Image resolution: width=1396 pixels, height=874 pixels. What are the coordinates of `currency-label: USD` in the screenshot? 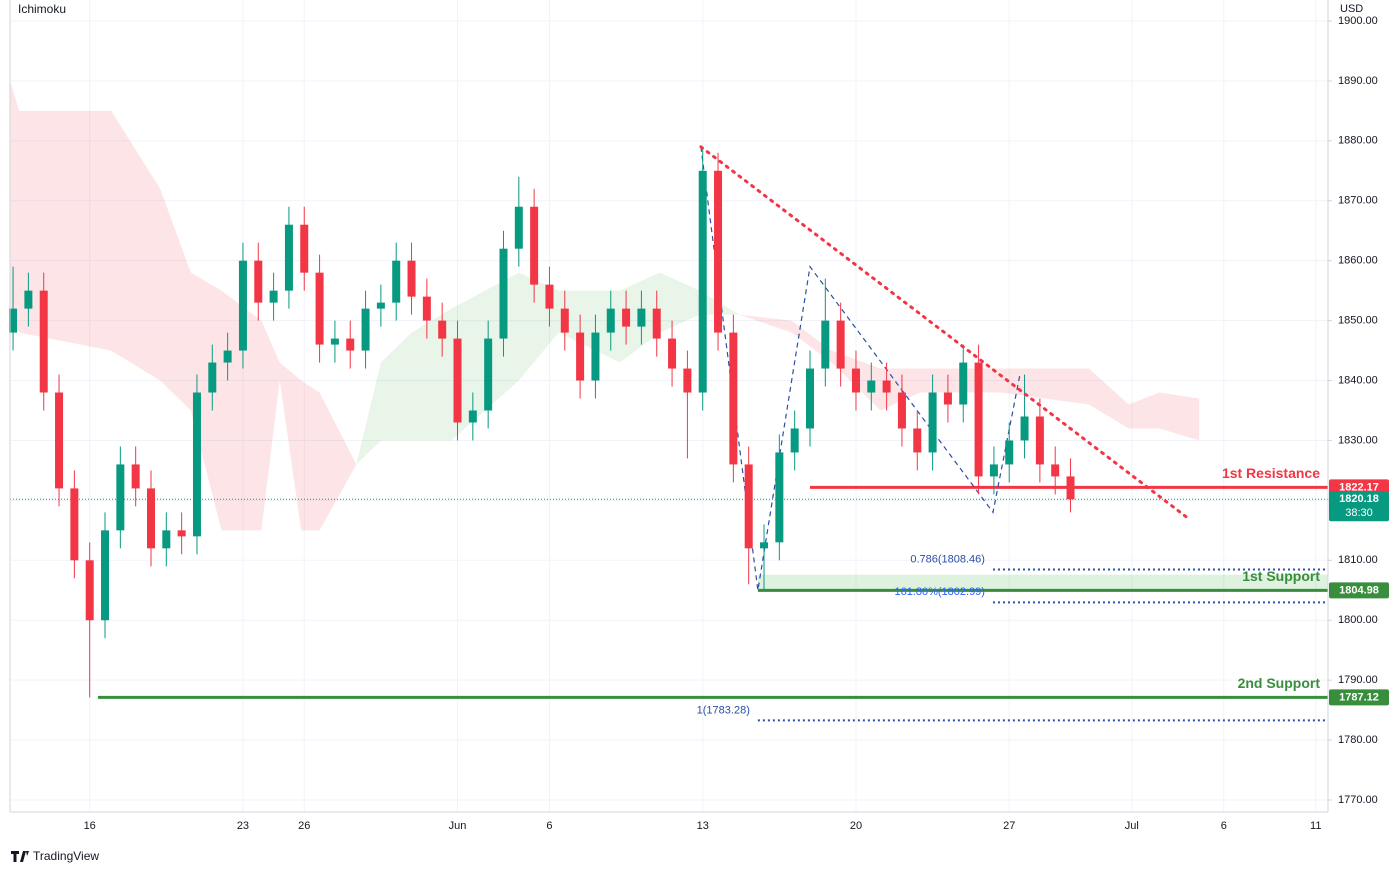 It's located at (1351, 9).